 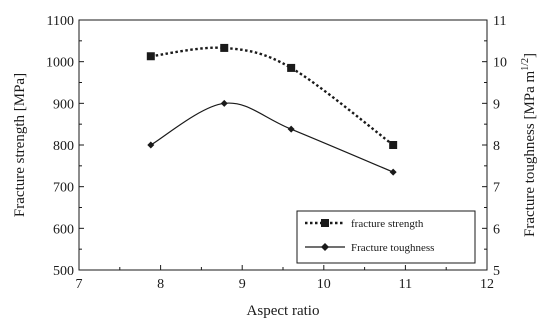 What do you see at coordinates (63, 188) in the screenshot?
I see `y-left-tick-label: 700` at bounding box center [63, 188].